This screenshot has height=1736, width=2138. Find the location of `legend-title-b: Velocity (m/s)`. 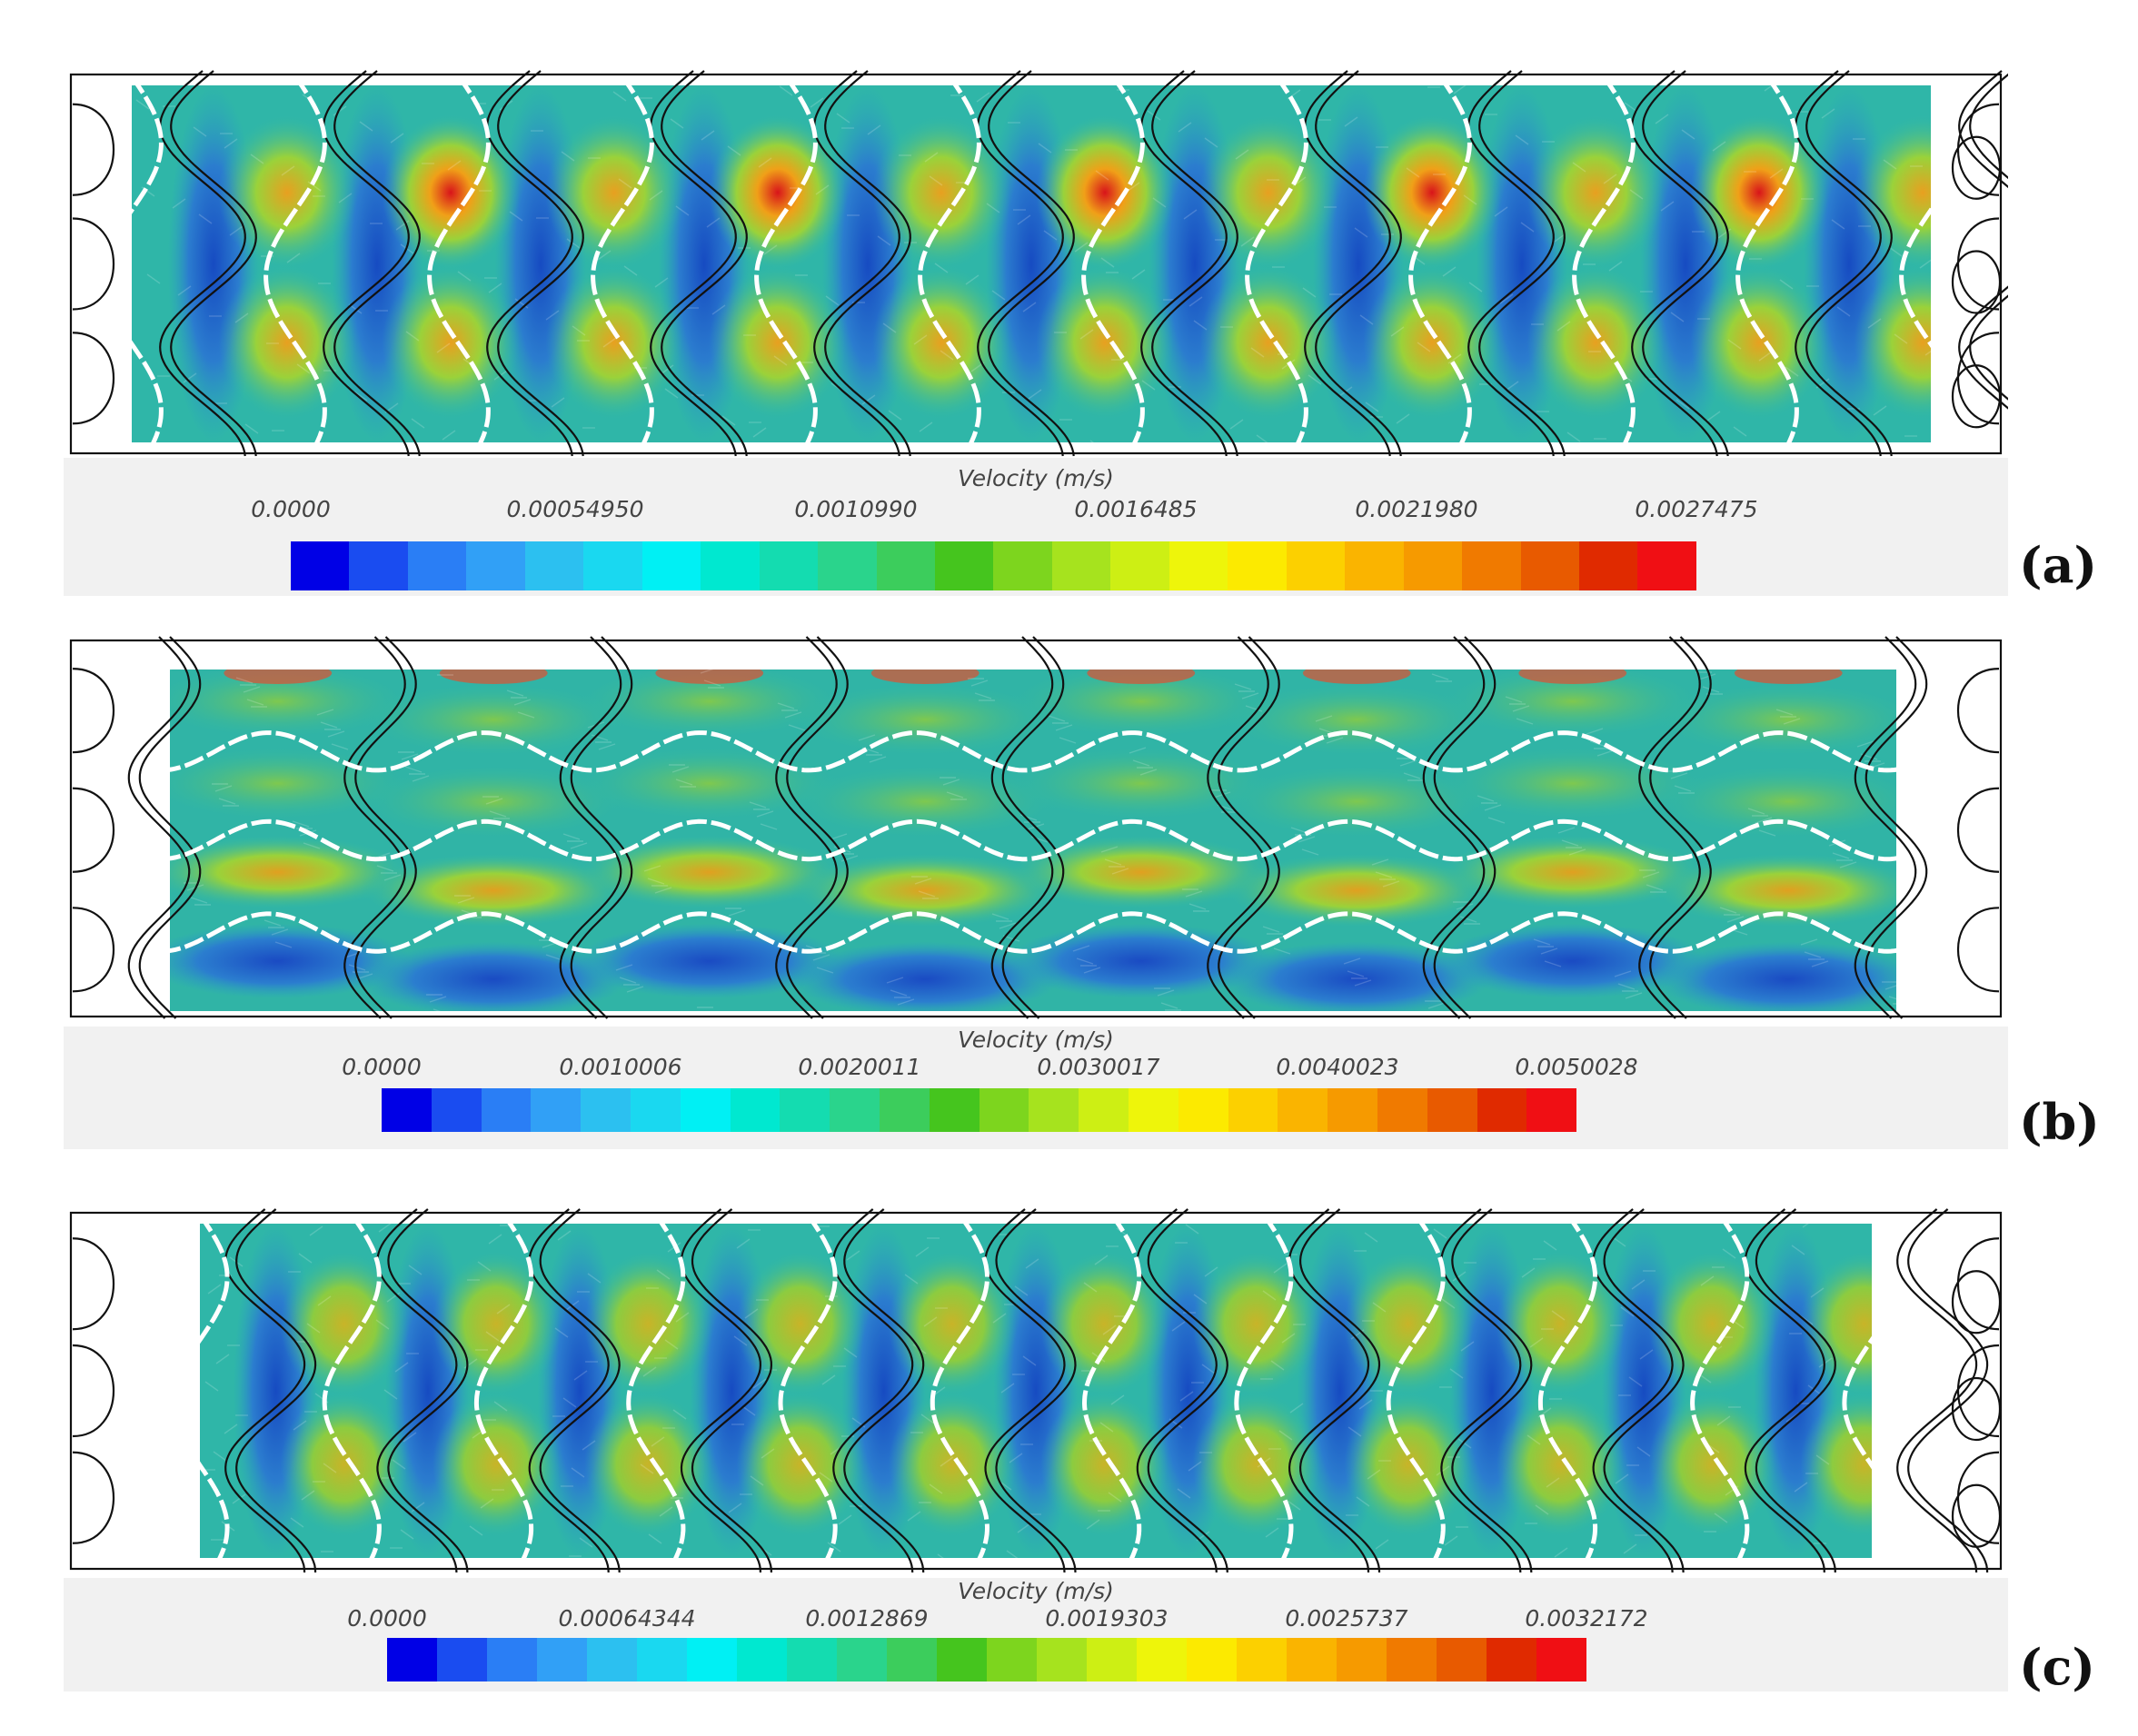

legend-title-b: Velocity (m/s) is located at coordinates (1036, 1040).